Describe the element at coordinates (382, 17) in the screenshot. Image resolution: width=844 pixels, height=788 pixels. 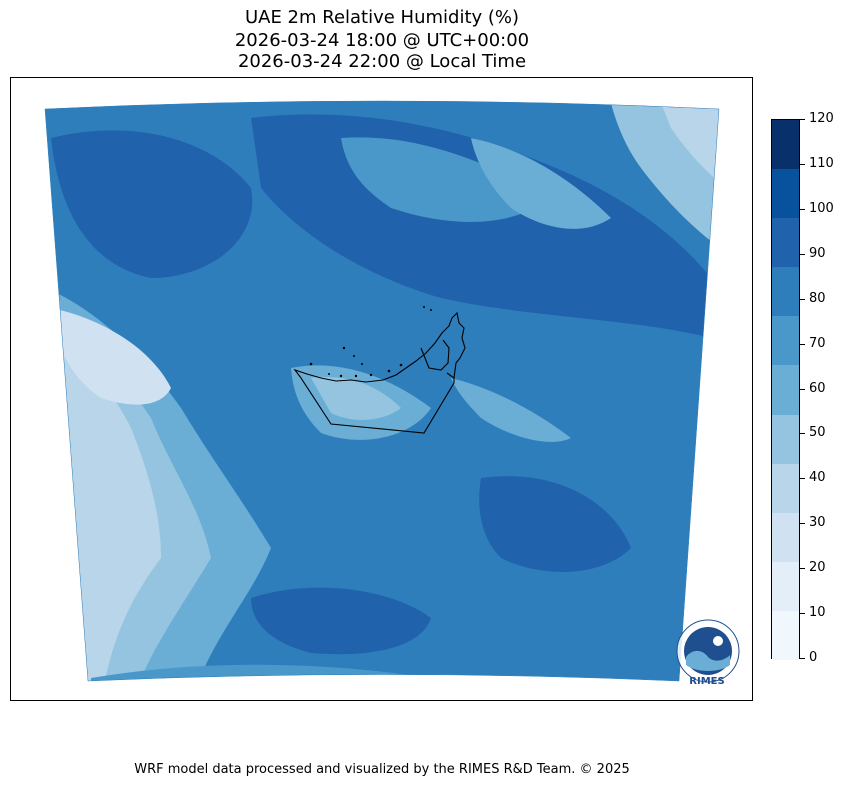
I see `chart-title: UAE 2m Relative Humidity (%)` at that location.